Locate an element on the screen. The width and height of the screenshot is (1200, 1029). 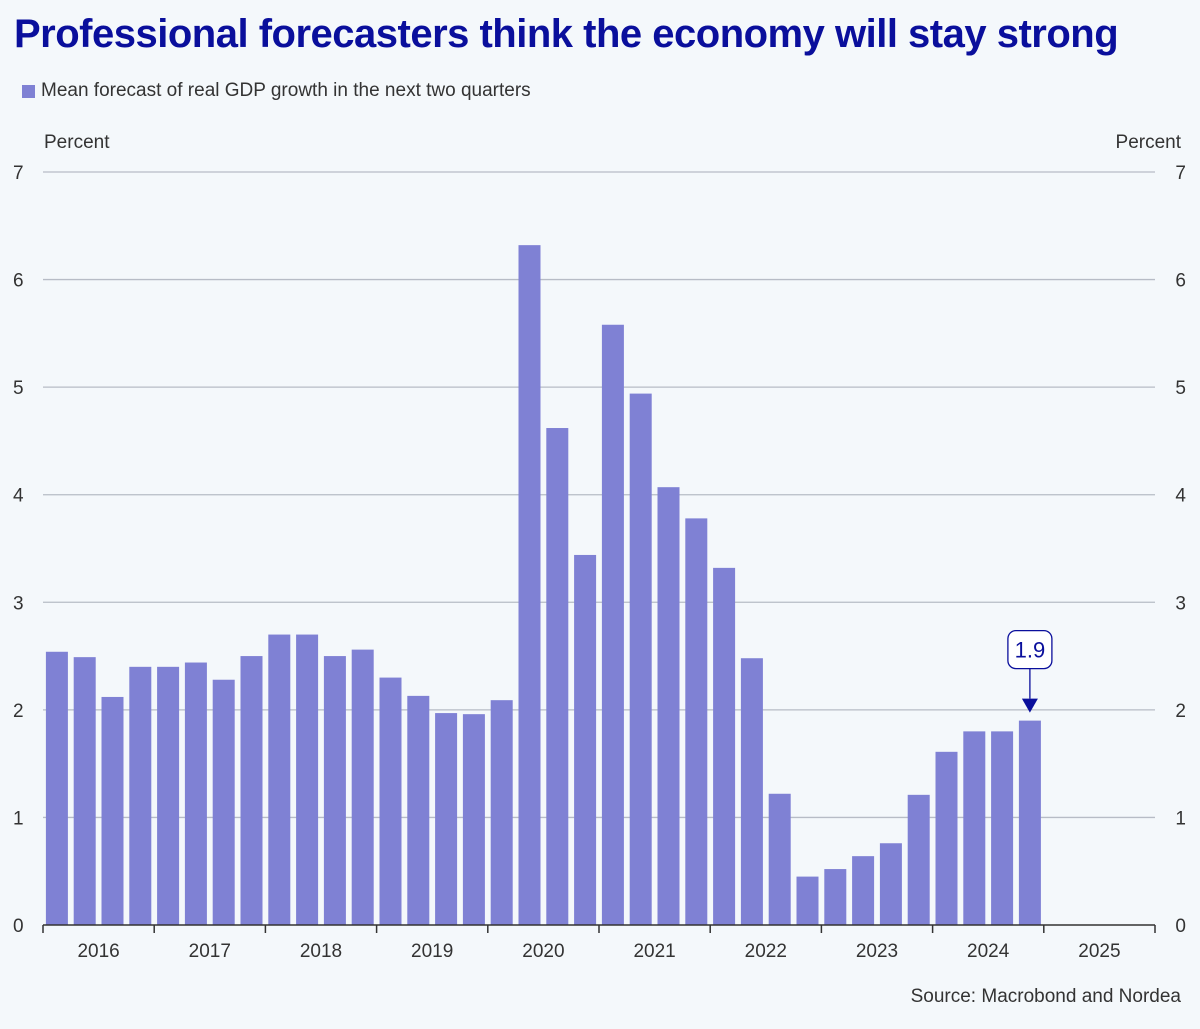
y-tick-label-left: 3 is located at coordinates (18, 603).